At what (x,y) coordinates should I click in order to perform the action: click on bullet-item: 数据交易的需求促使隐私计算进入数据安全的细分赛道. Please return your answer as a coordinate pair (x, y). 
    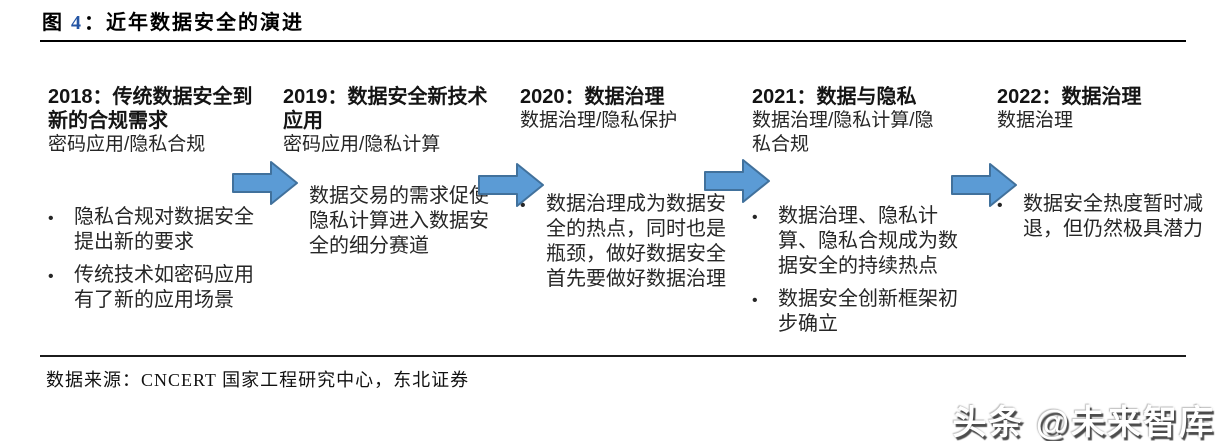
    Looking at the image, I should click on (392, 221).